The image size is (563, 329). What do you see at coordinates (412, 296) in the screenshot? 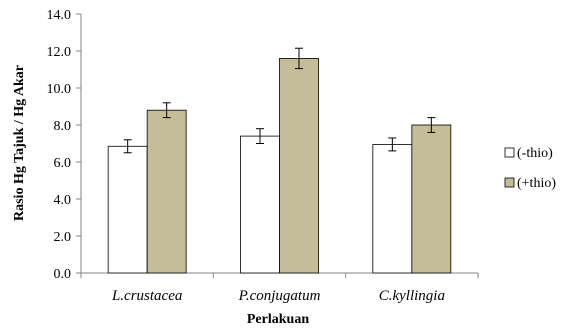
I see `x-tick-label: C.kyllingia` at bounding box center [412, 296].